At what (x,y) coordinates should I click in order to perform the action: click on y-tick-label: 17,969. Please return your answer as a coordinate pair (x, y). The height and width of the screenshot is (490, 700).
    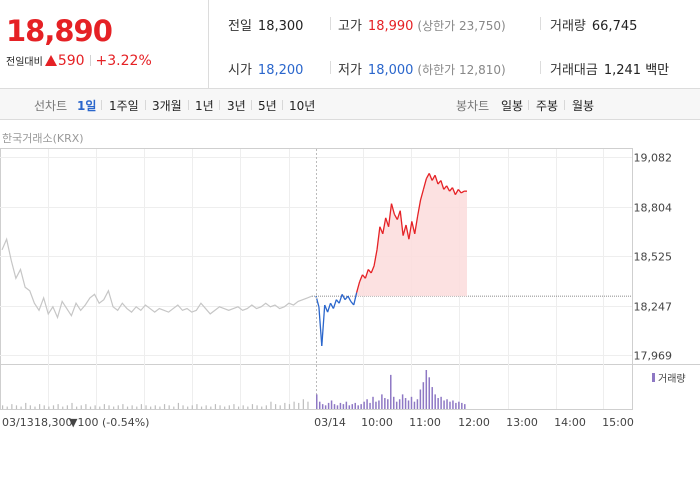
    Looking at the image, I should click on (653, 356).